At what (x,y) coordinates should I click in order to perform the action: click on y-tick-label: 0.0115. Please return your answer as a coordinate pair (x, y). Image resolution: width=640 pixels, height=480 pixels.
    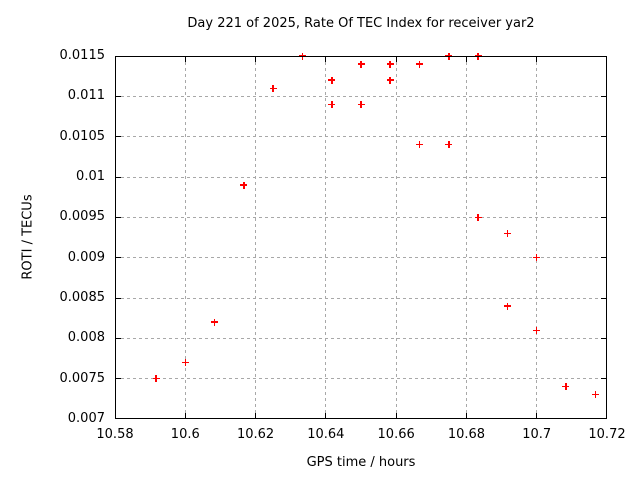
    Looking at the image, I should click on (82, 55).